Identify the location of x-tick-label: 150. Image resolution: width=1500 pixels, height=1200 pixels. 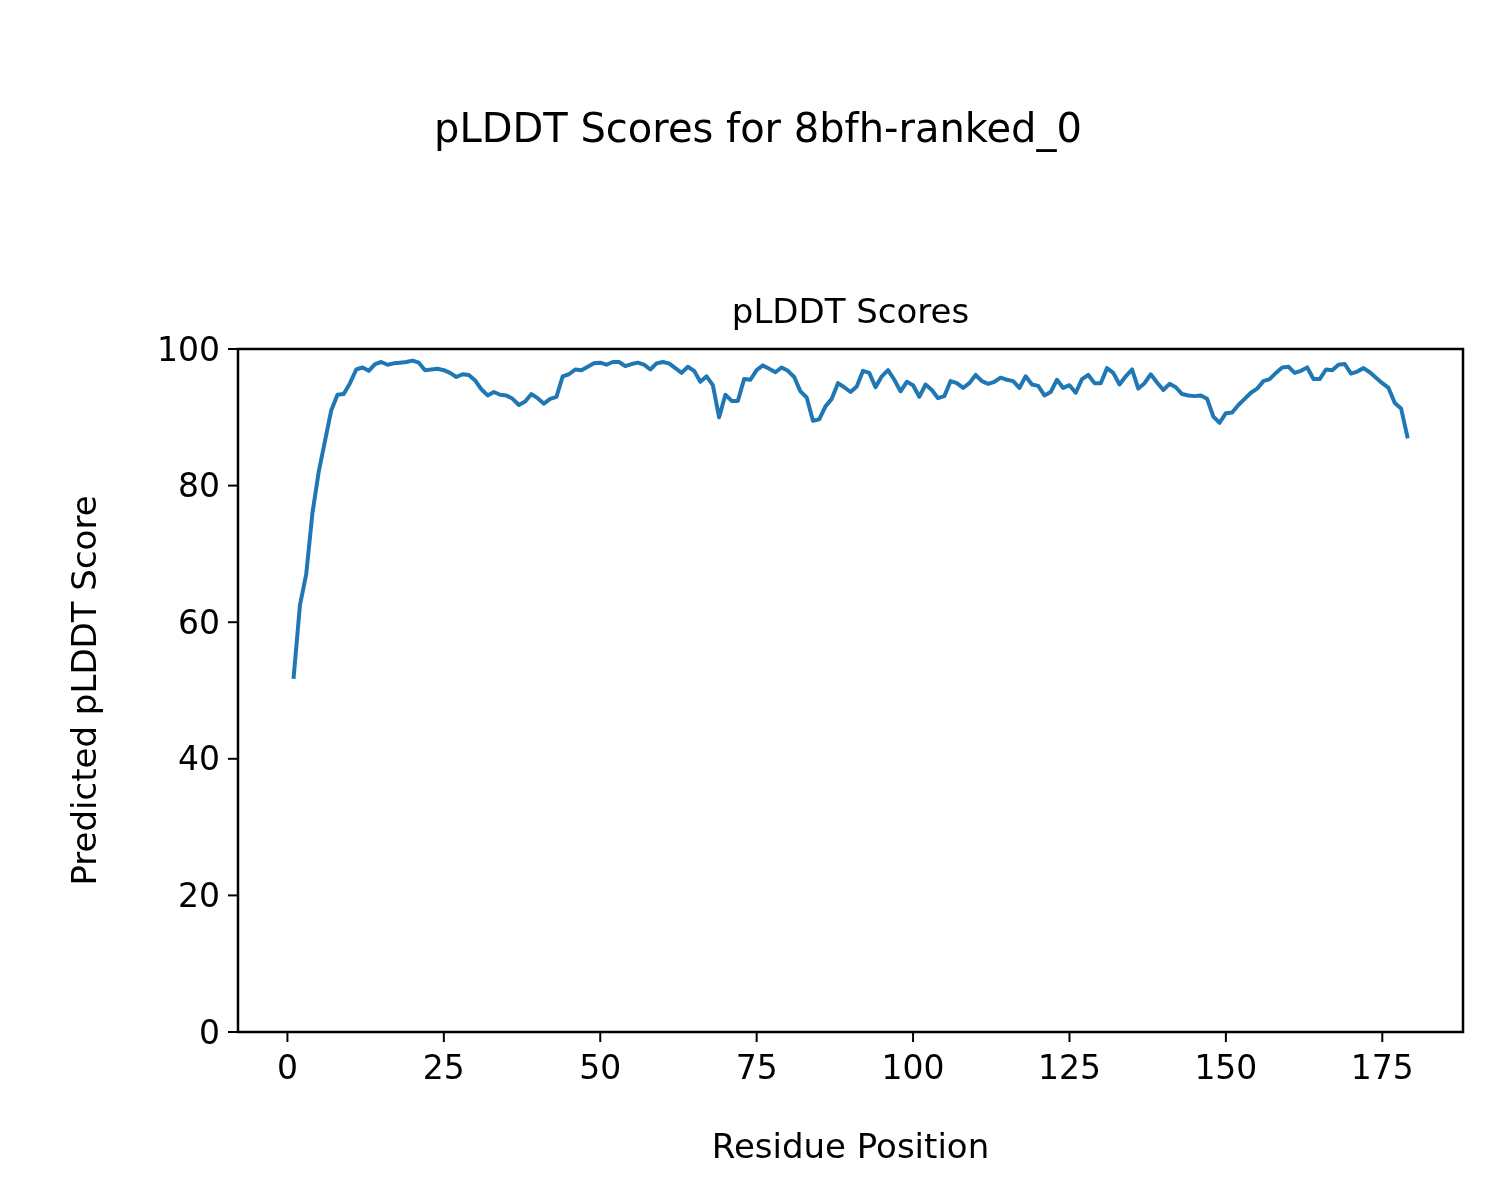
(1226, 1067).